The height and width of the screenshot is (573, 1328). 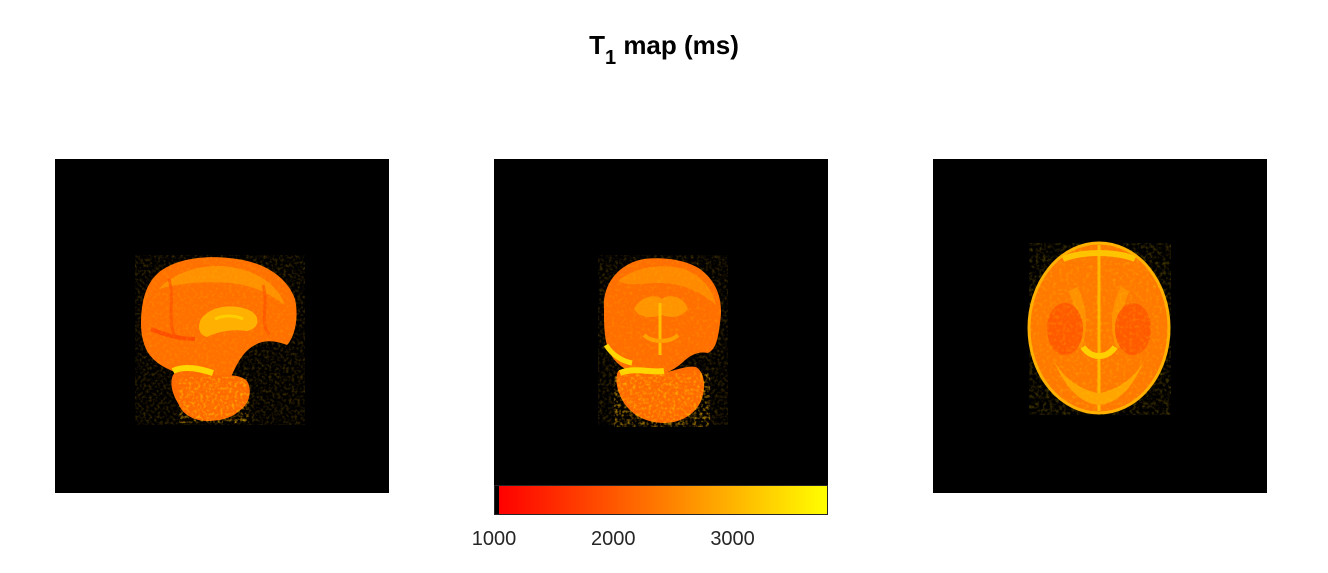 I want to click on axial-brain-image, so click(x=1099, y=328).